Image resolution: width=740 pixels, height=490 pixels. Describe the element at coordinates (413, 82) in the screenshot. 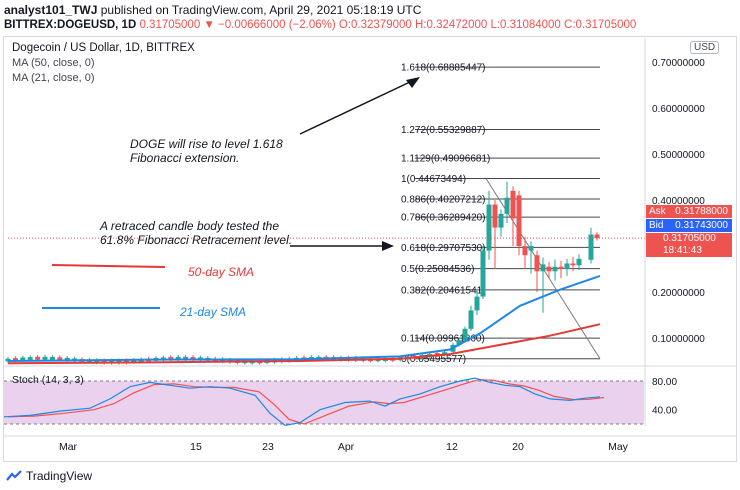

I see `rise-arrow-head` at that location.